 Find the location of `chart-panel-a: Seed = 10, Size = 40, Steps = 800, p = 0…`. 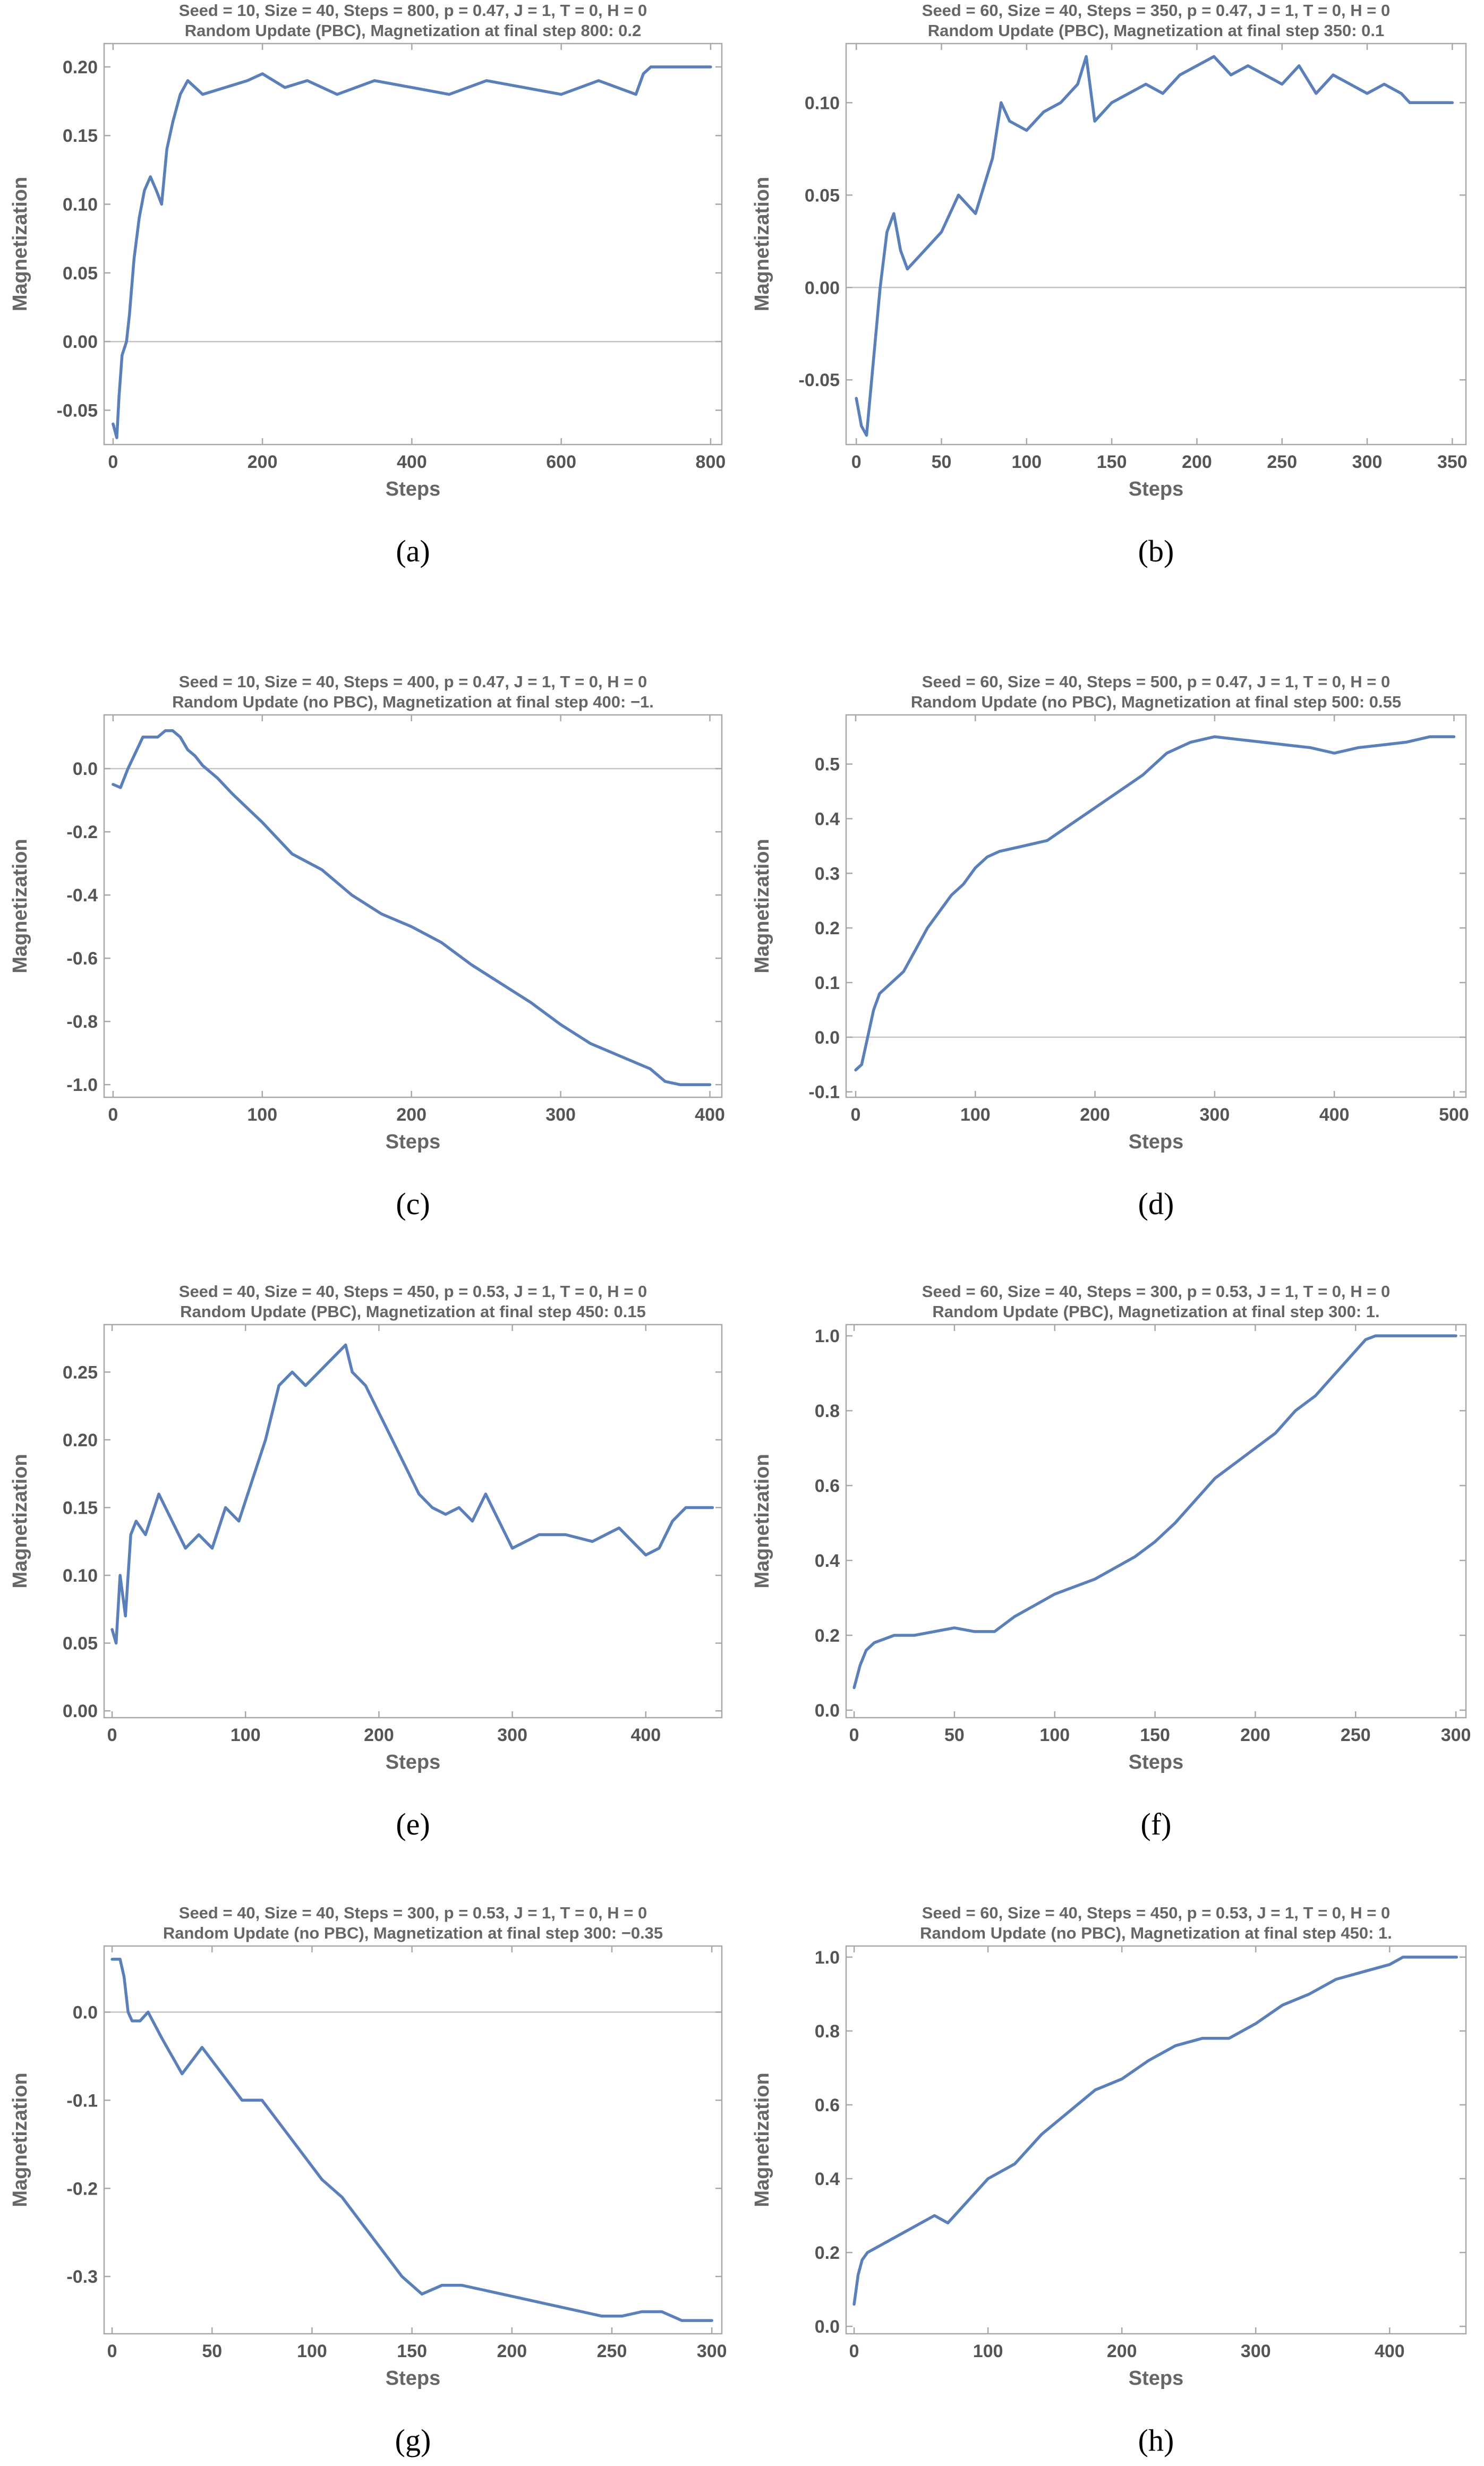

chart-panel-a: Seed = 10, Size = 40, Steps = 800, p = 0… is located at coordinates (367, 284).